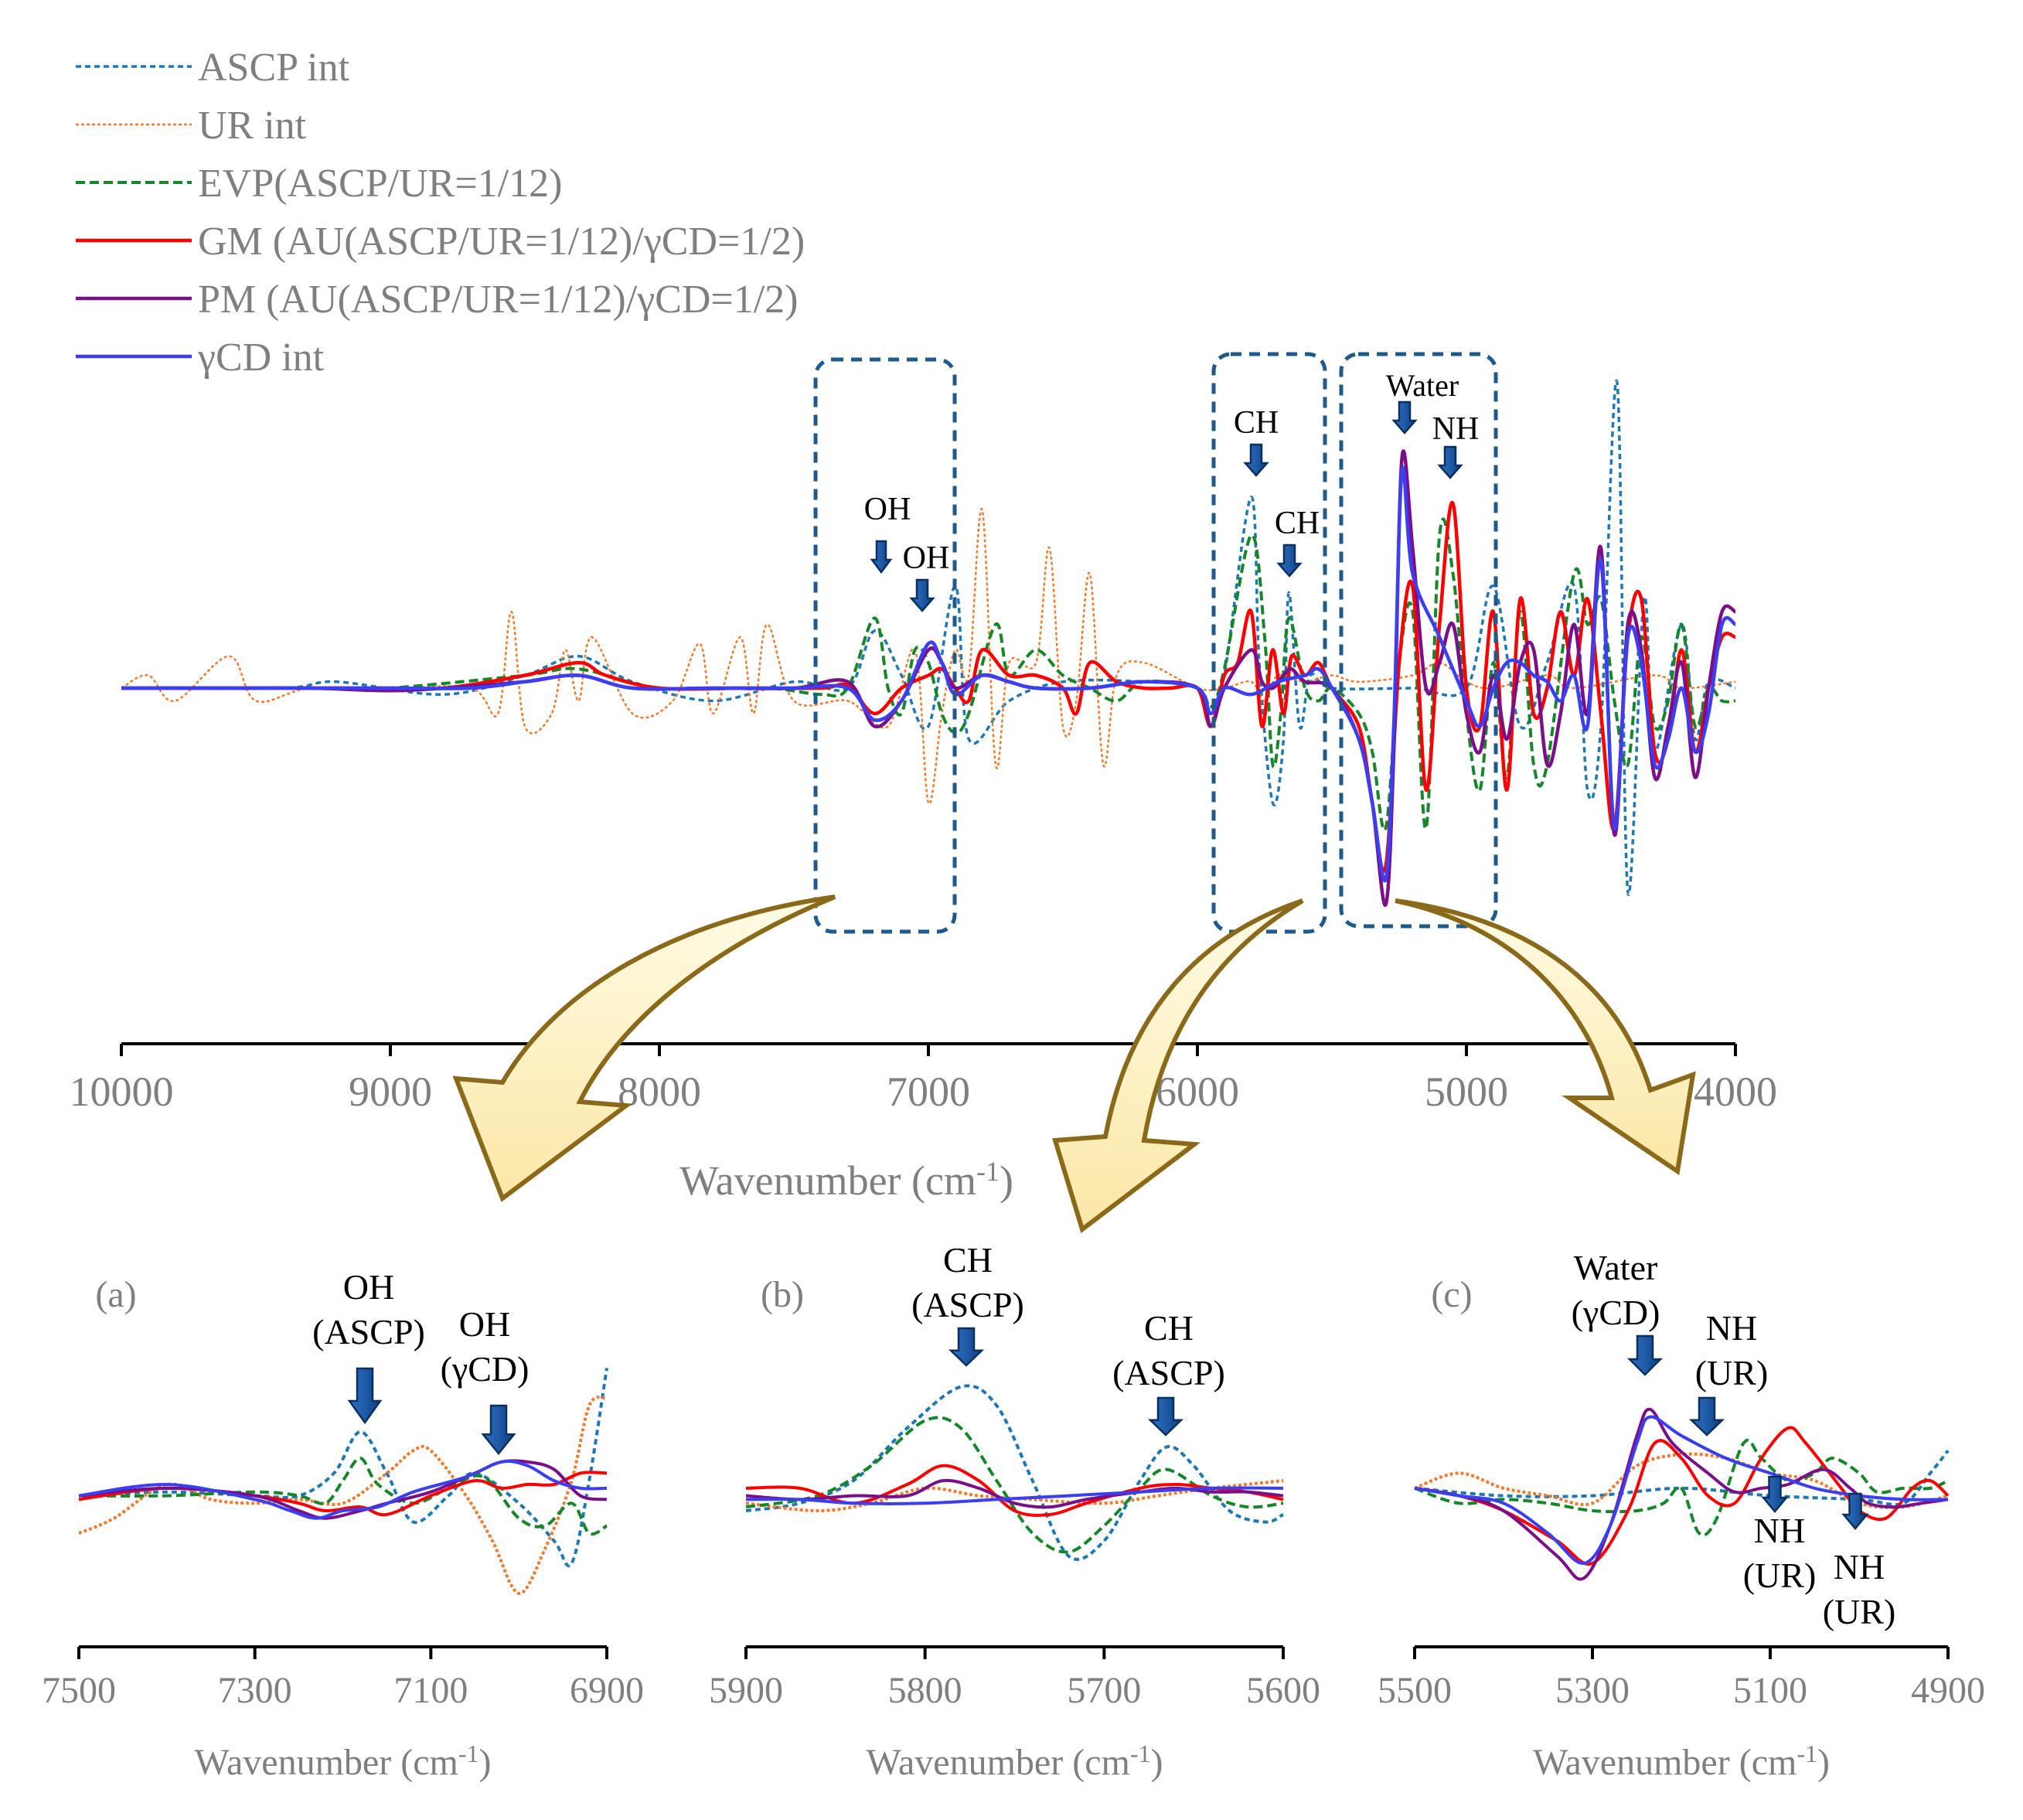 Image resolution: width=2023 pixels, height=1820 pixels. What do you see at coordinates (925, 1690) in the screenshot?
I see `x-tick-label: 5800` at bounding box center [925, 1690].